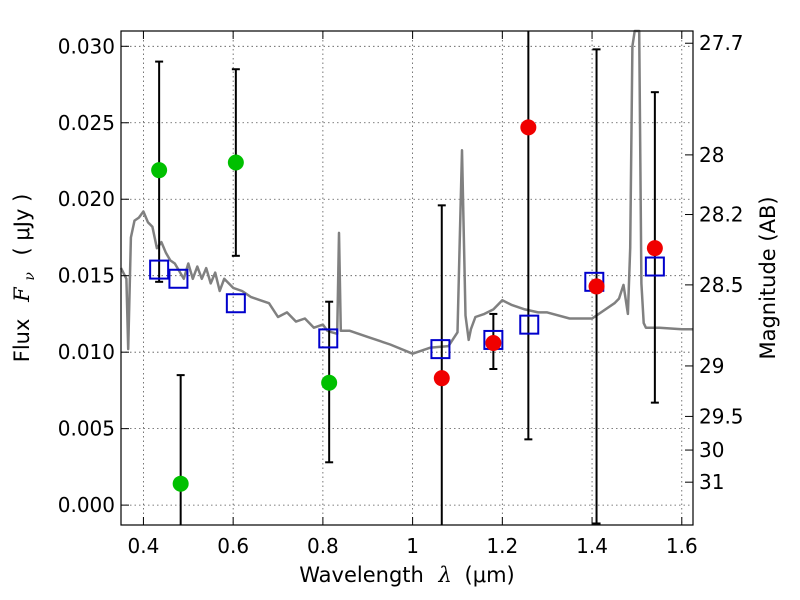 The width and height of the screenshot is (800, 600). Describe the element at coordinates (721, 416) in the screenshot. I see `right-tick-label: 29.5` at that location.